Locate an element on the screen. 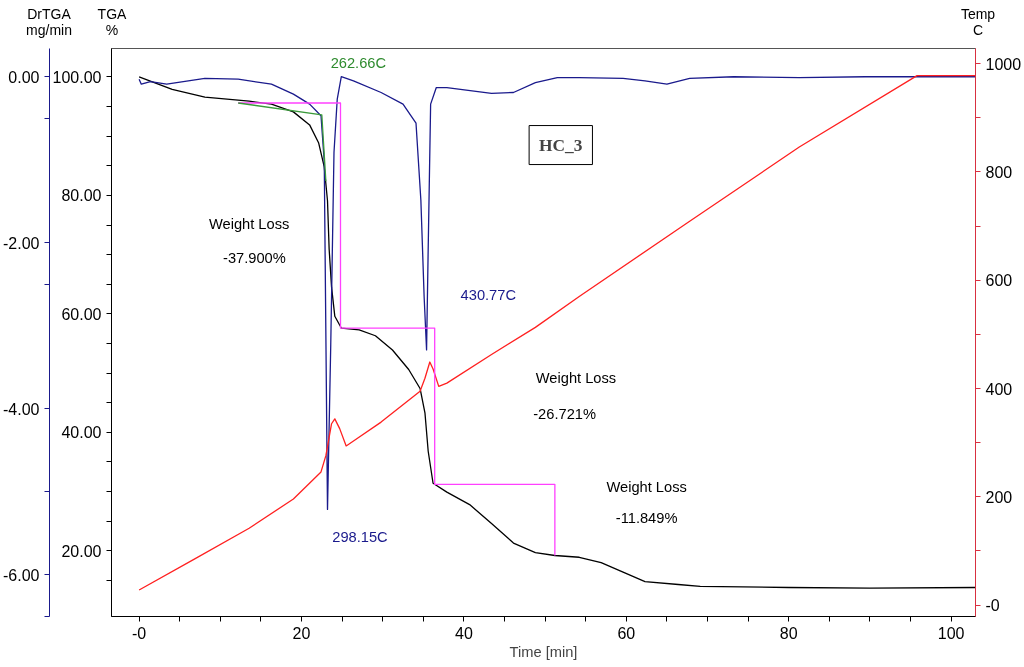 This screenshot has width=1024, height=667. y-axis-title: TGA % is located at coordinates (112, 22).